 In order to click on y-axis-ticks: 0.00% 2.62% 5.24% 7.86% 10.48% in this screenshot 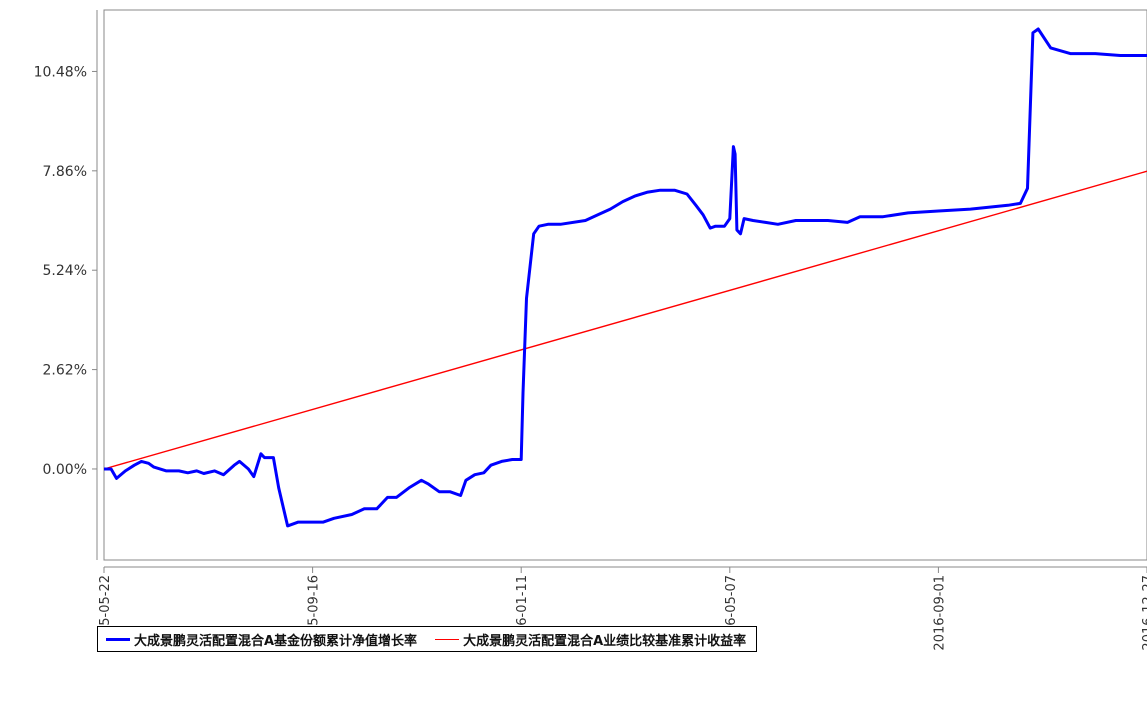, I will do `click(65, 271)`.